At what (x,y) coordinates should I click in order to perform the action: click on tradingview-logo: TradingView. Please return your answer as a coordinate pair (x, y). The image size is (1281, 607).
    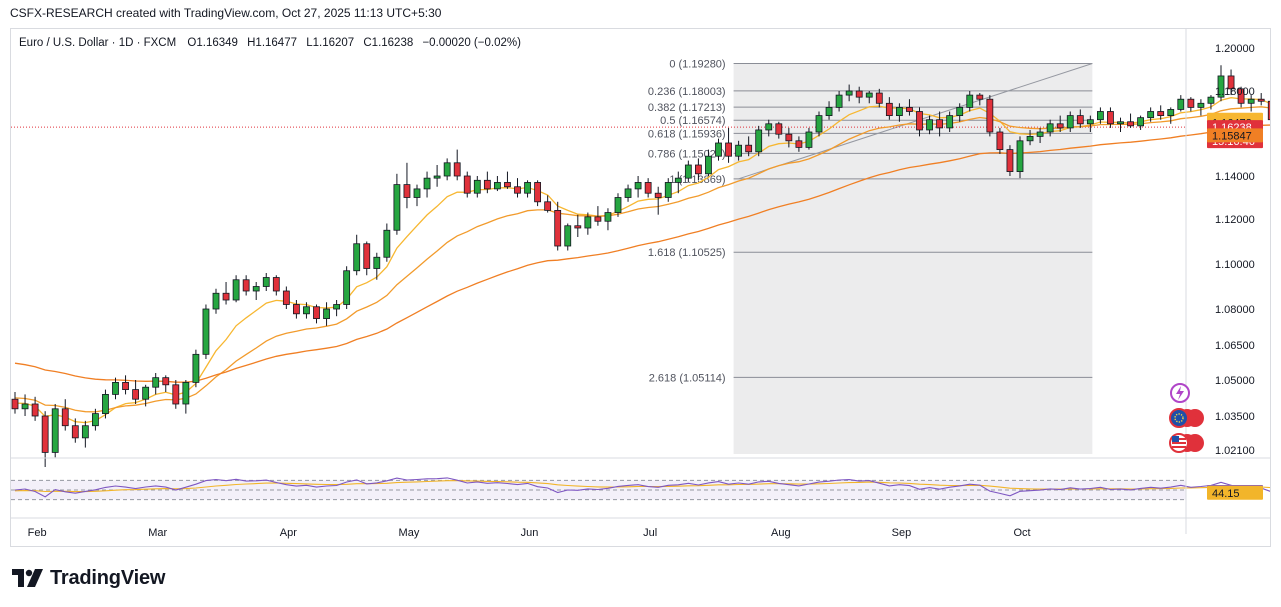
    Looking at the image, I should click on (88, 578).